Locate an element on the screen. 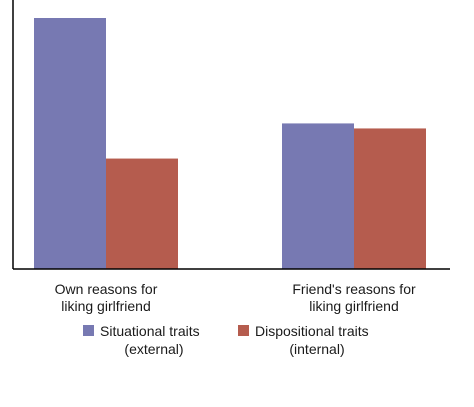  legend-label-line: Situational traits is located at coordinates (150, 331).